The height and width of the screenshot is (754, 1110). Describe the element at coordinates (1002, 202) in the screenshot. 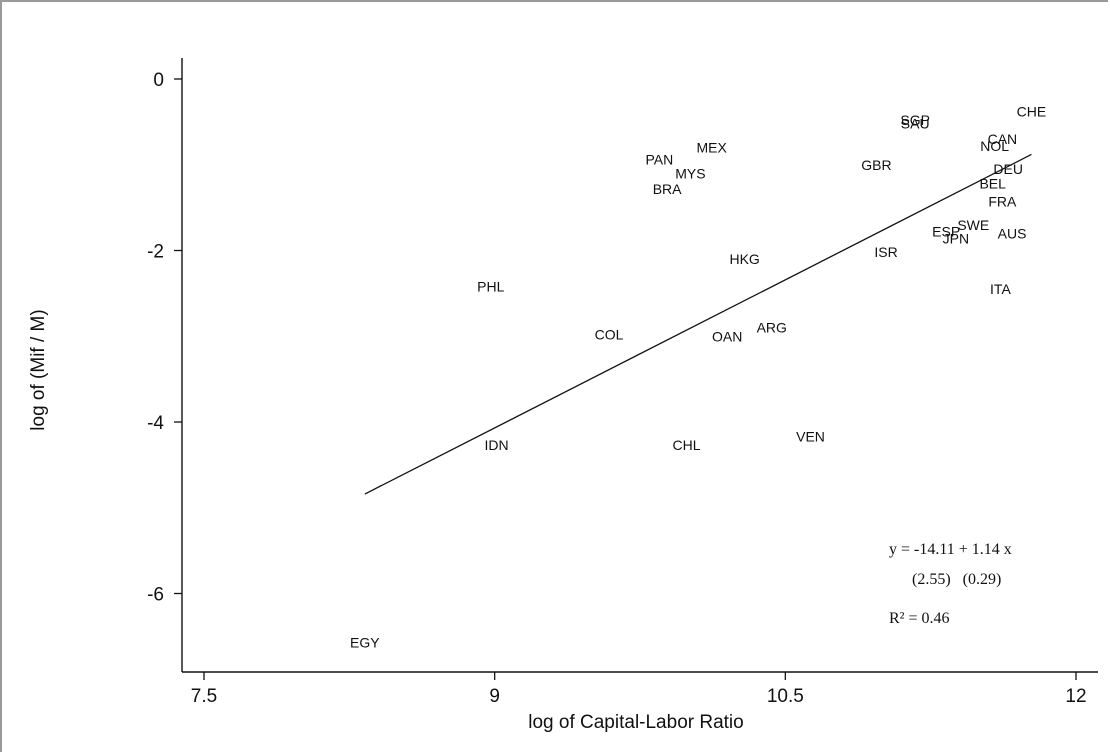

I see `point-label-fra: FRA` at that location.